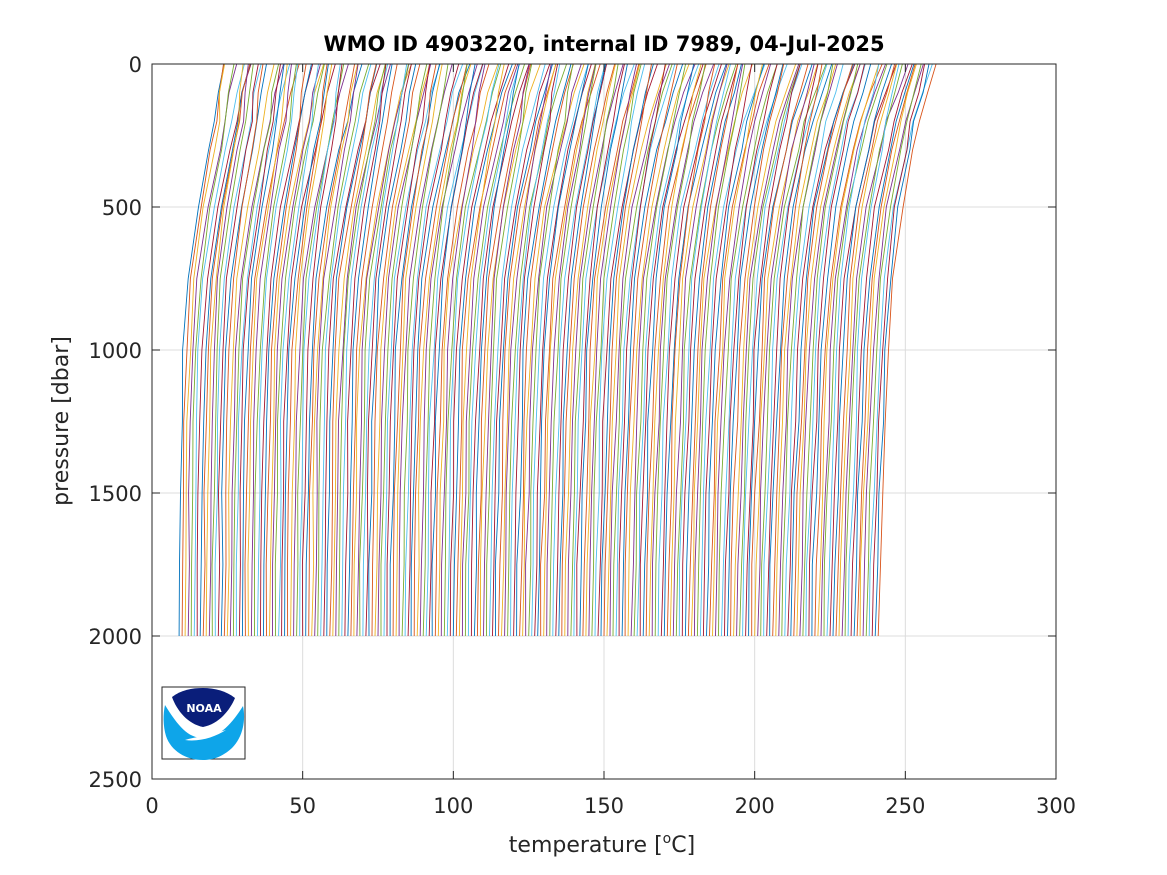  What do you see at coordinates (204, 732) in the screenshot?
I see `logo-bottom-swoosh` at bounding box center [204, 732].